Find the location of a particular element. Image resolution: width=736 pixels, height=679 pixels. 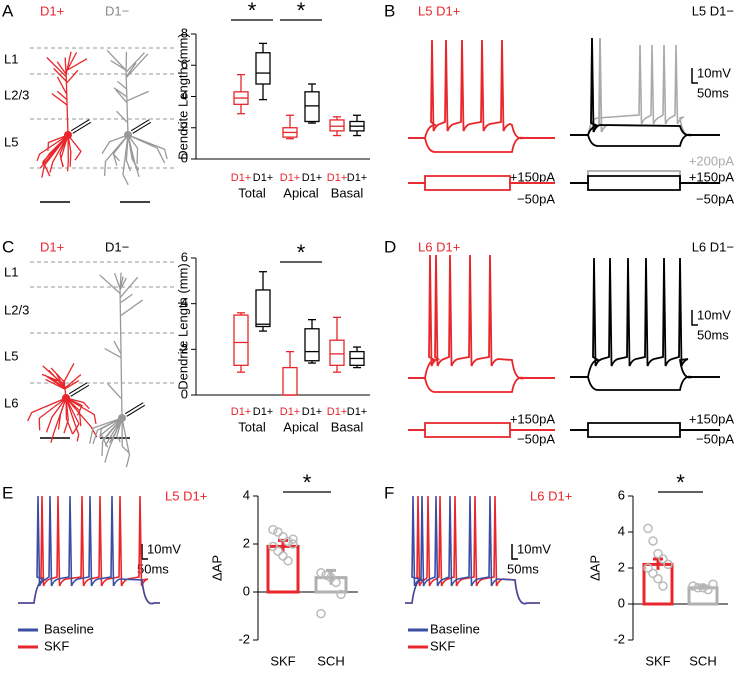

panel-letter: C is located at coordinates (8, 246).